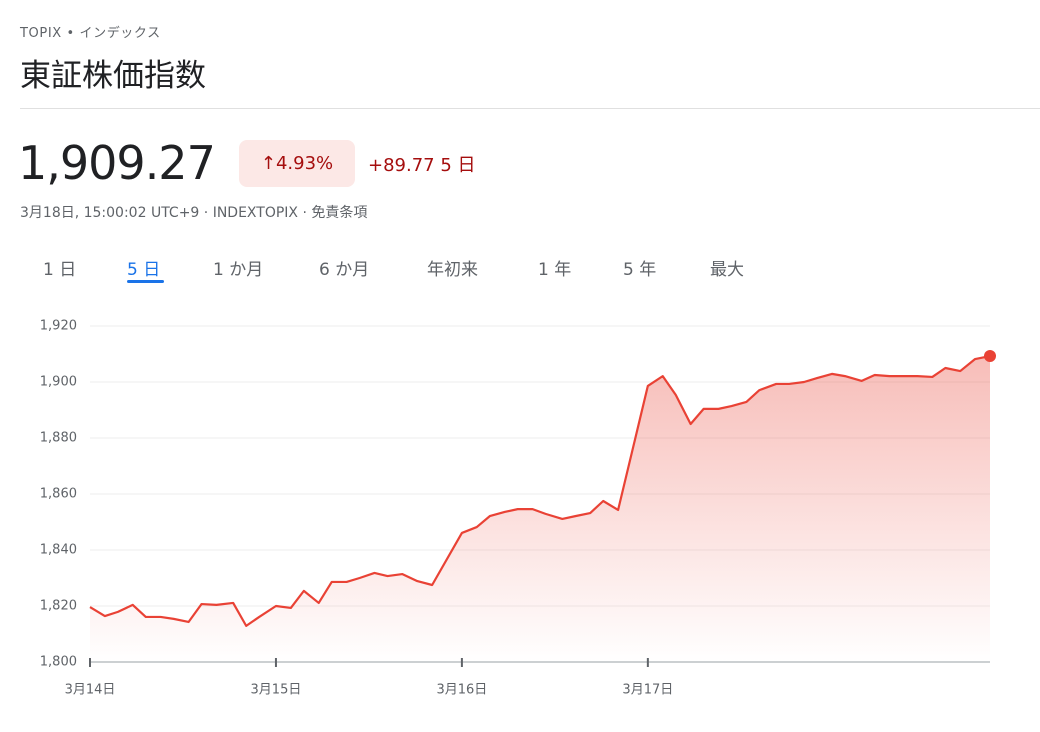 The height and width of the screenshot is (732, 1040). Describe the element at coordinates (58, 438) in the screenshot. I see `y-tick-label: 1,880` at that location.